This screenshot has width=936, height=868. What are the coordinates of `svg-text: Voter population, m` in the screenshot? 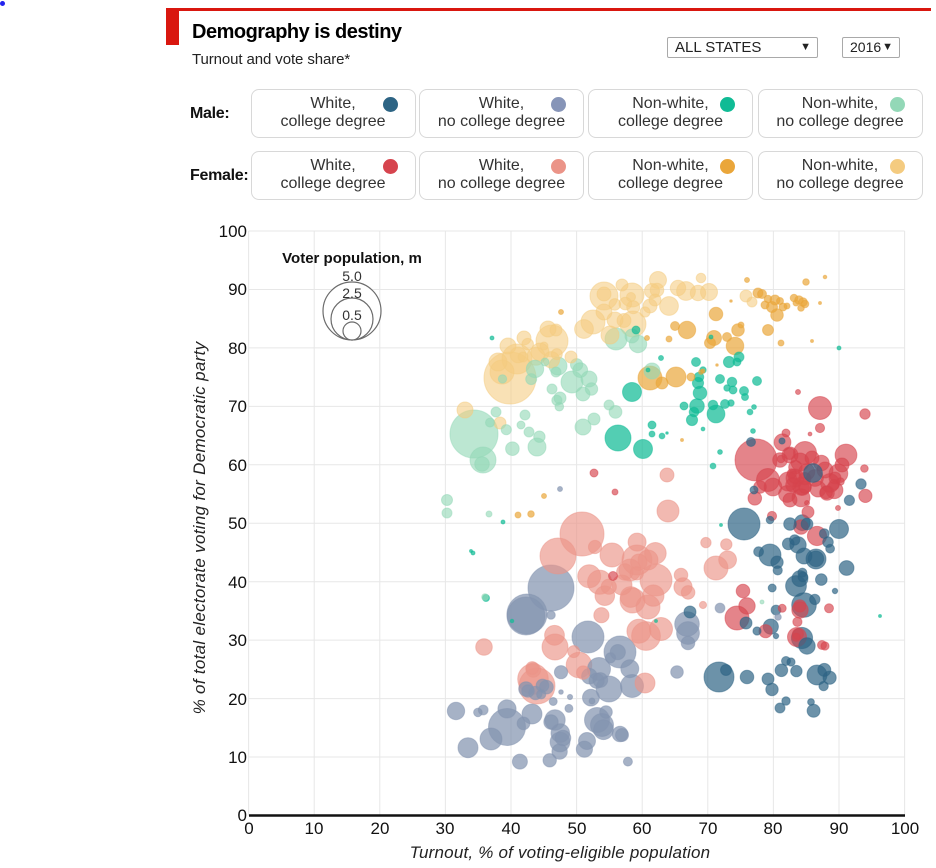 It's located at (352, 258).